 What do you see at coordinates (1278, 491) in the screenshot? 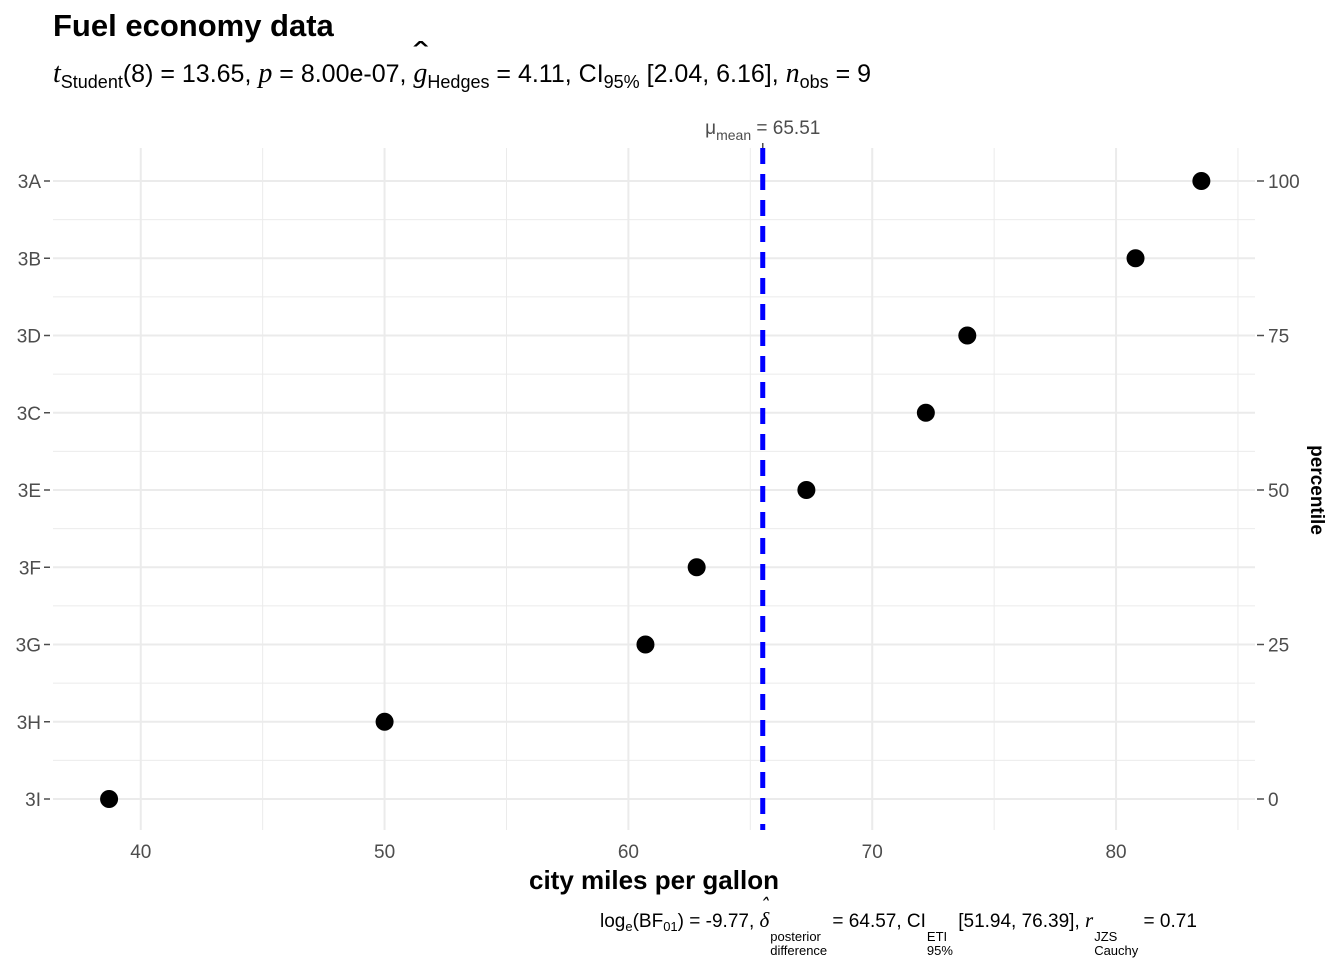
I see `y2-tick-label: 50` at bounding box center [1278, 491].